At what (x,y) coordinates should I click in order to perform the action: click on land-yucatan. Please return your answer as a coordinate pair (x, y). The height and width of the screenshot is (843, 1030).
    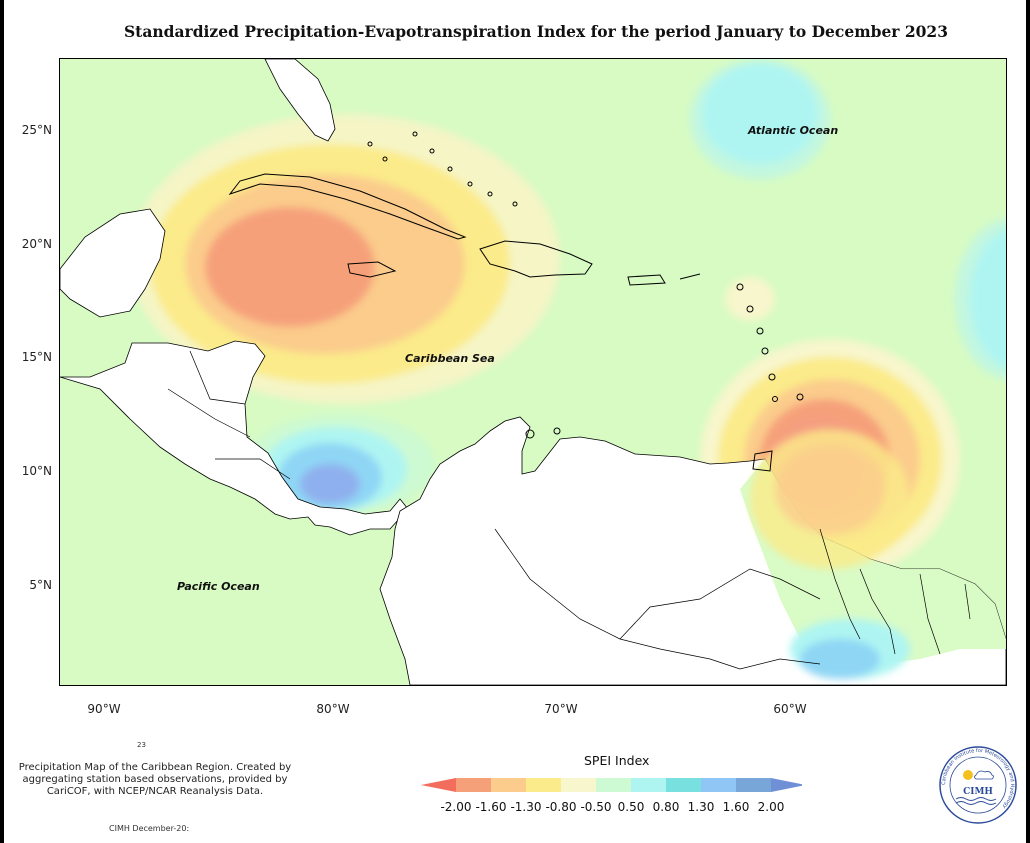
    Looking at the image, I should click on (113, 263).